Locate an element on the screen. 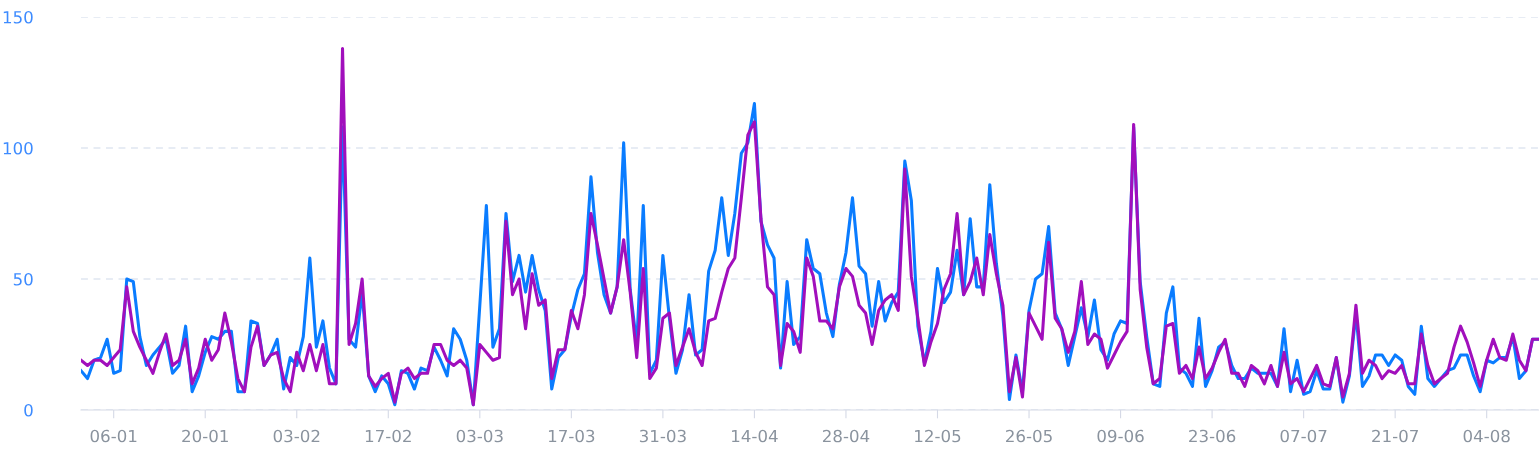 The height and width of the screenshot is (459, 1539). x-tick-label: 04-08 is located at coordinates (1486, 436).